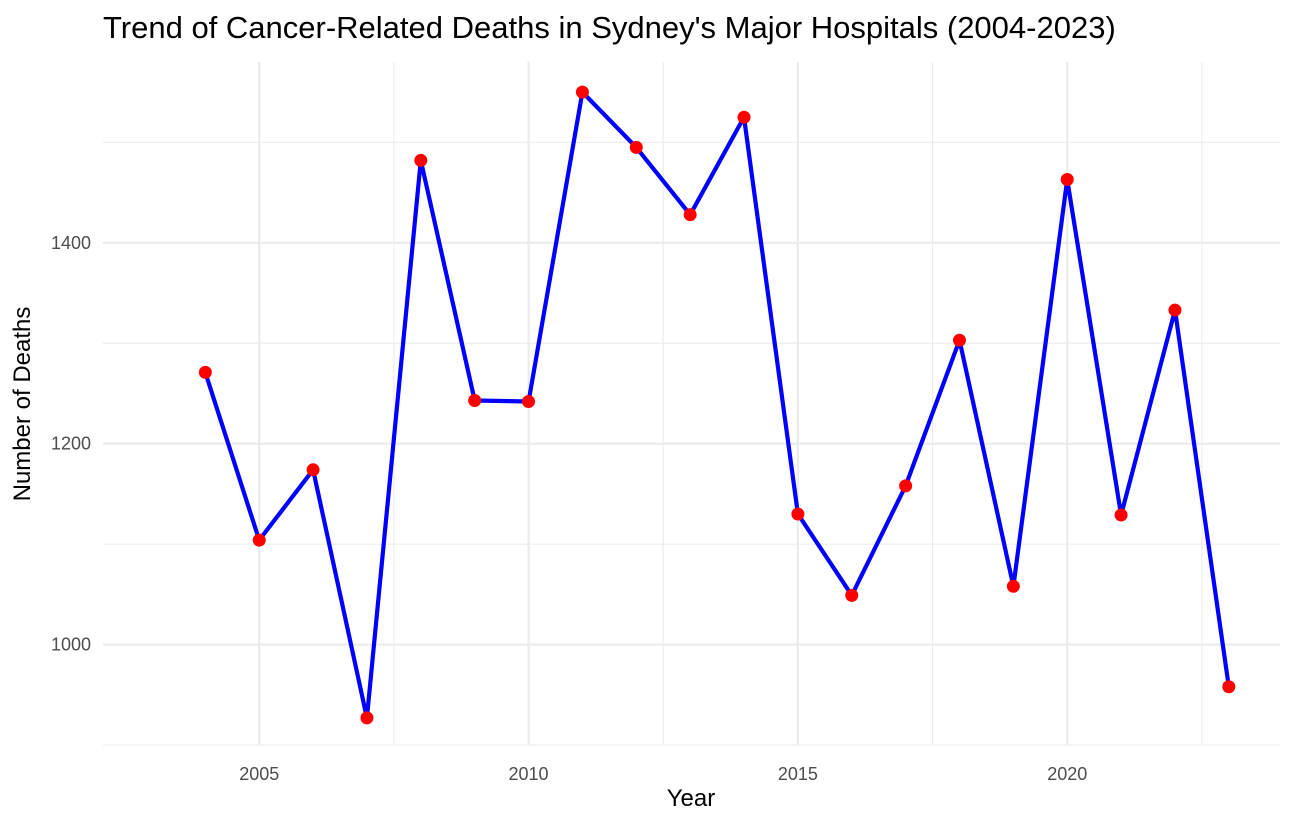  Describe the element at coordinates (1067, 774) in the screenshot. I see `x-tick-label: 2020` at that location.